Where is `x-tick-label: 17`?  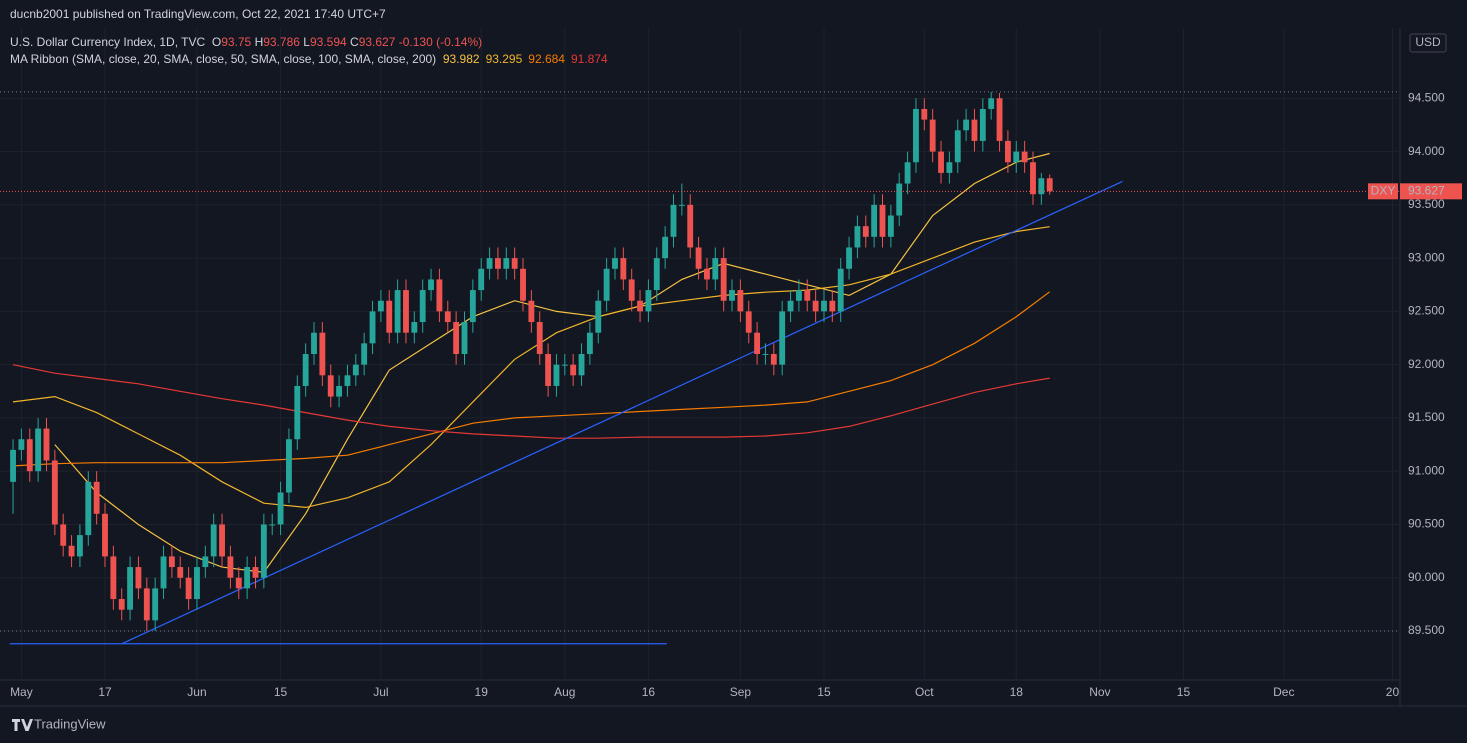
x-tick-label: 17 is located at coordinates (105, 692).